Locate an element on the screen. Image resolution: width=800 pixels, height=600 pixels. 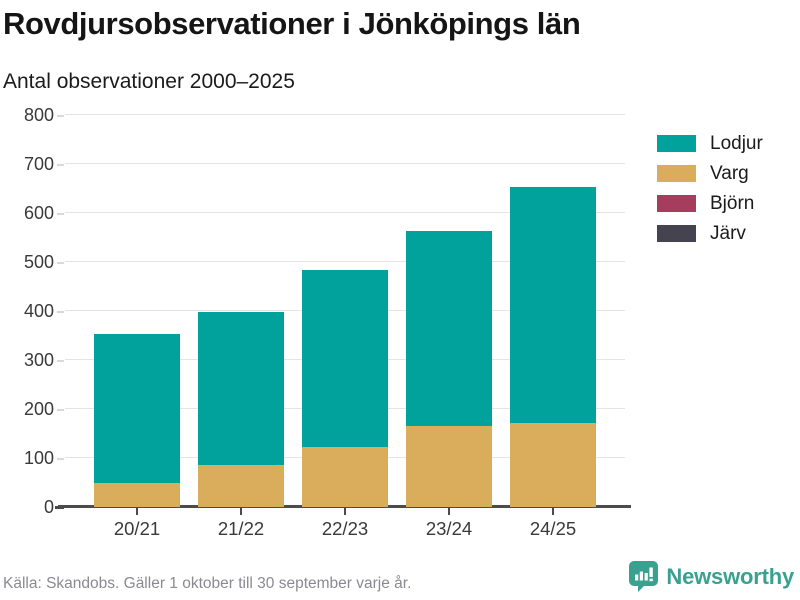
x-axis-tick-23/24 is located at coordinates (449, 511).